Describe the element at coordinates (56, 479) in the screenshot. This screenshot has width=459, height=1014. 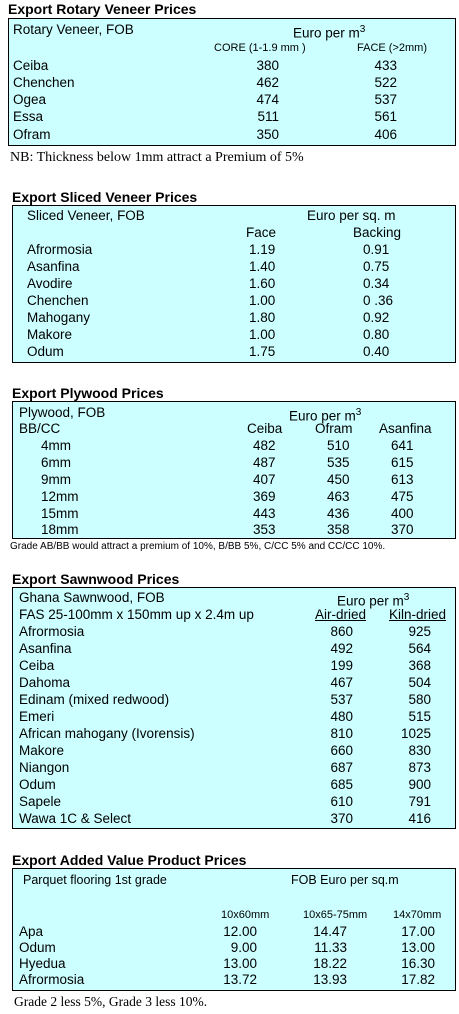
I see `plywood-row-name: 9mm` at that location.